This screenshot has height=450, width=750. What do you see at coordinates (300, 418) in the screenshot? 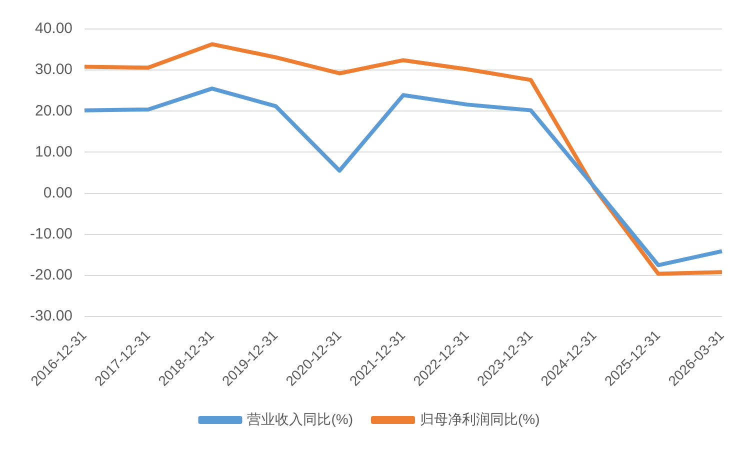
I see `legend-label: 营业收入同比(%)` at bounding box center [300, 418].